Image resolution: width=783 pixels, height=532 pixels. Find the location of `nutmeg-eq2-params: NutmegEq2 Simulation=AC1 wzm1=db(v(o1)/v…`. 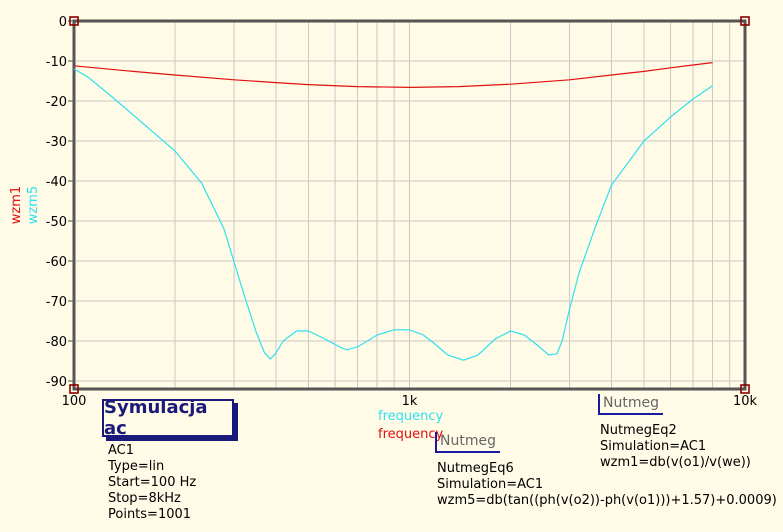

nutmeg-eq2-params: NutmegEq2 Simulation=AC1 wzm1=db(v(o1)/v… is located at coordinates (675, 447).